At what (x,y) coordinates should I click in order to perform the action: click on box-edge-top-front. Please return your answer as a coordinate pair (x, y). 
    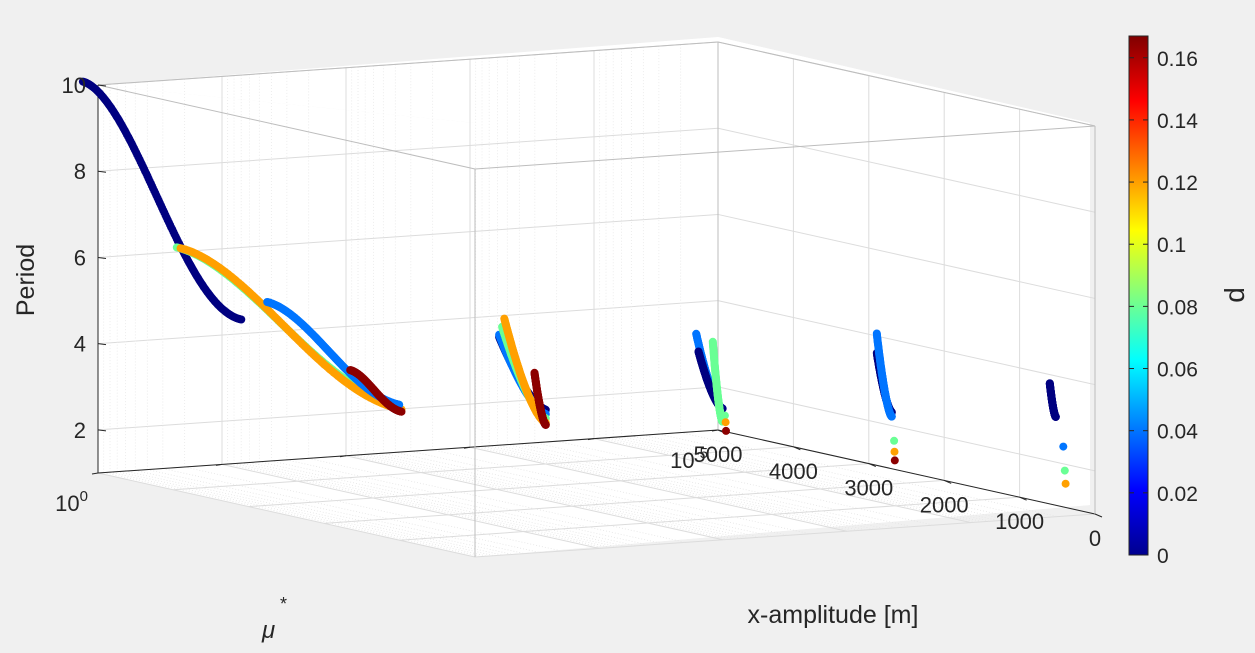
    Looking at the image, I should click on (906, 84).